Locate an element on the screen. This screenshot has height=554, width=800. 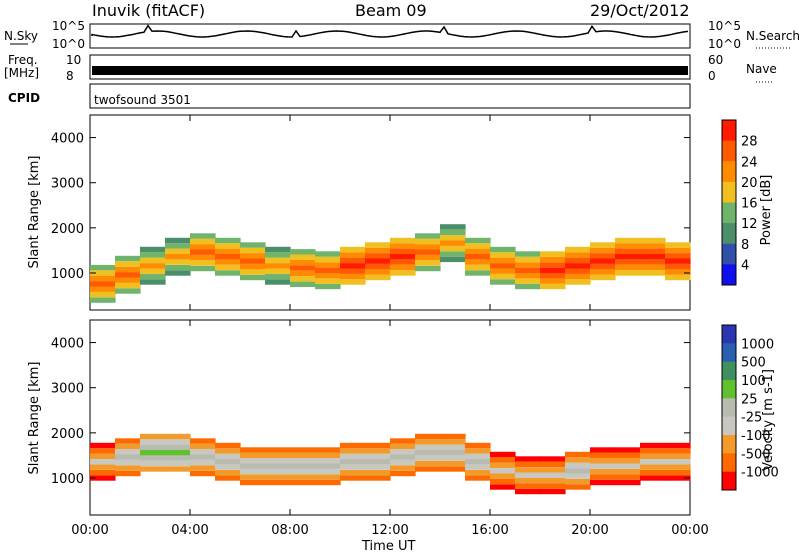
colorbar-tick-label: 24 is located at coordinates (749, 162).